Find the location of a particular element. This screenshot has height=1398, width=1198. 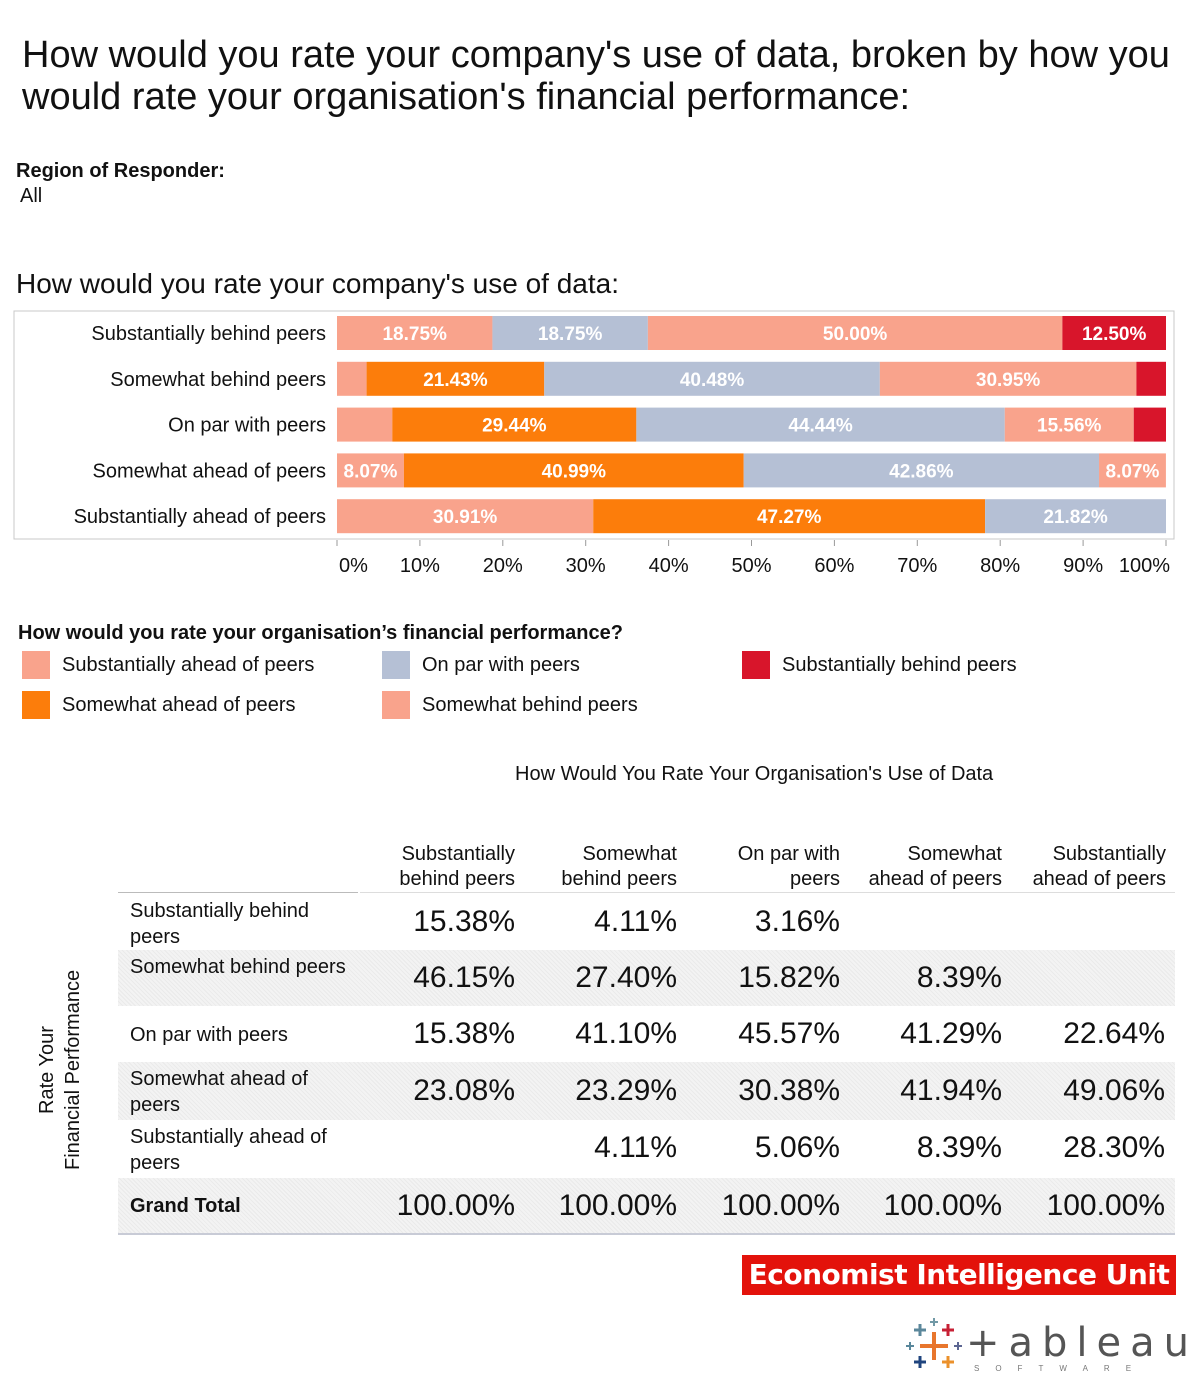

tick-label: 100% is located at coordinates (1144, 566).